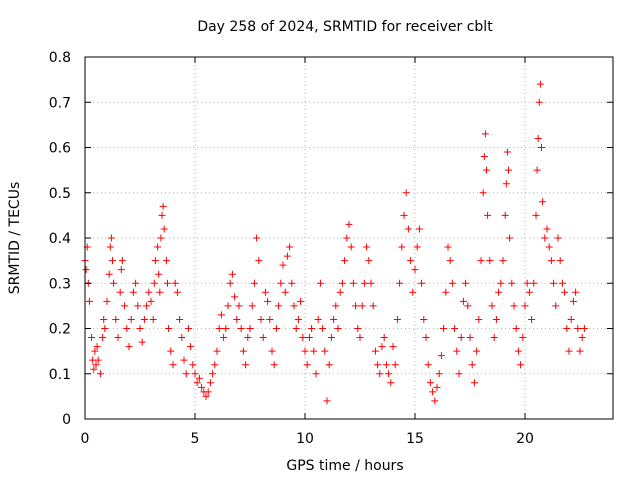 The width and height of the screenshot is (640, 480). What do you see at coordinates (344, 466) in the screenshot?
I see `x-axis-label: GPS time / hours` at bounding box center [344, 466].